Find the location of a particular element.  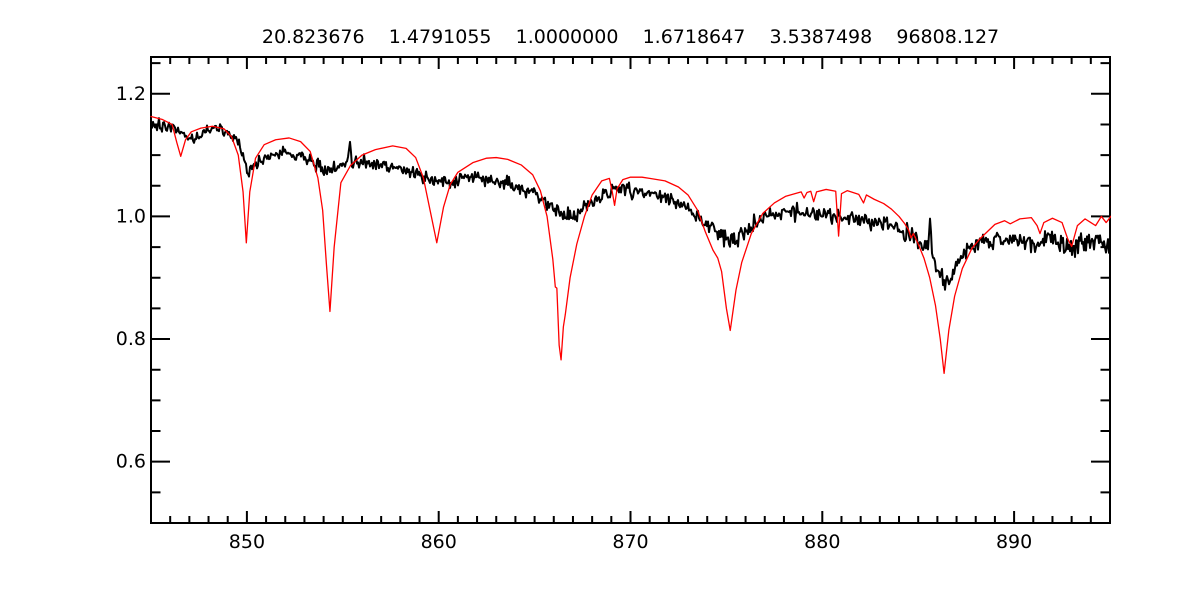

x-axis-tick-label: 890 is located at coordinates (1014, 542).